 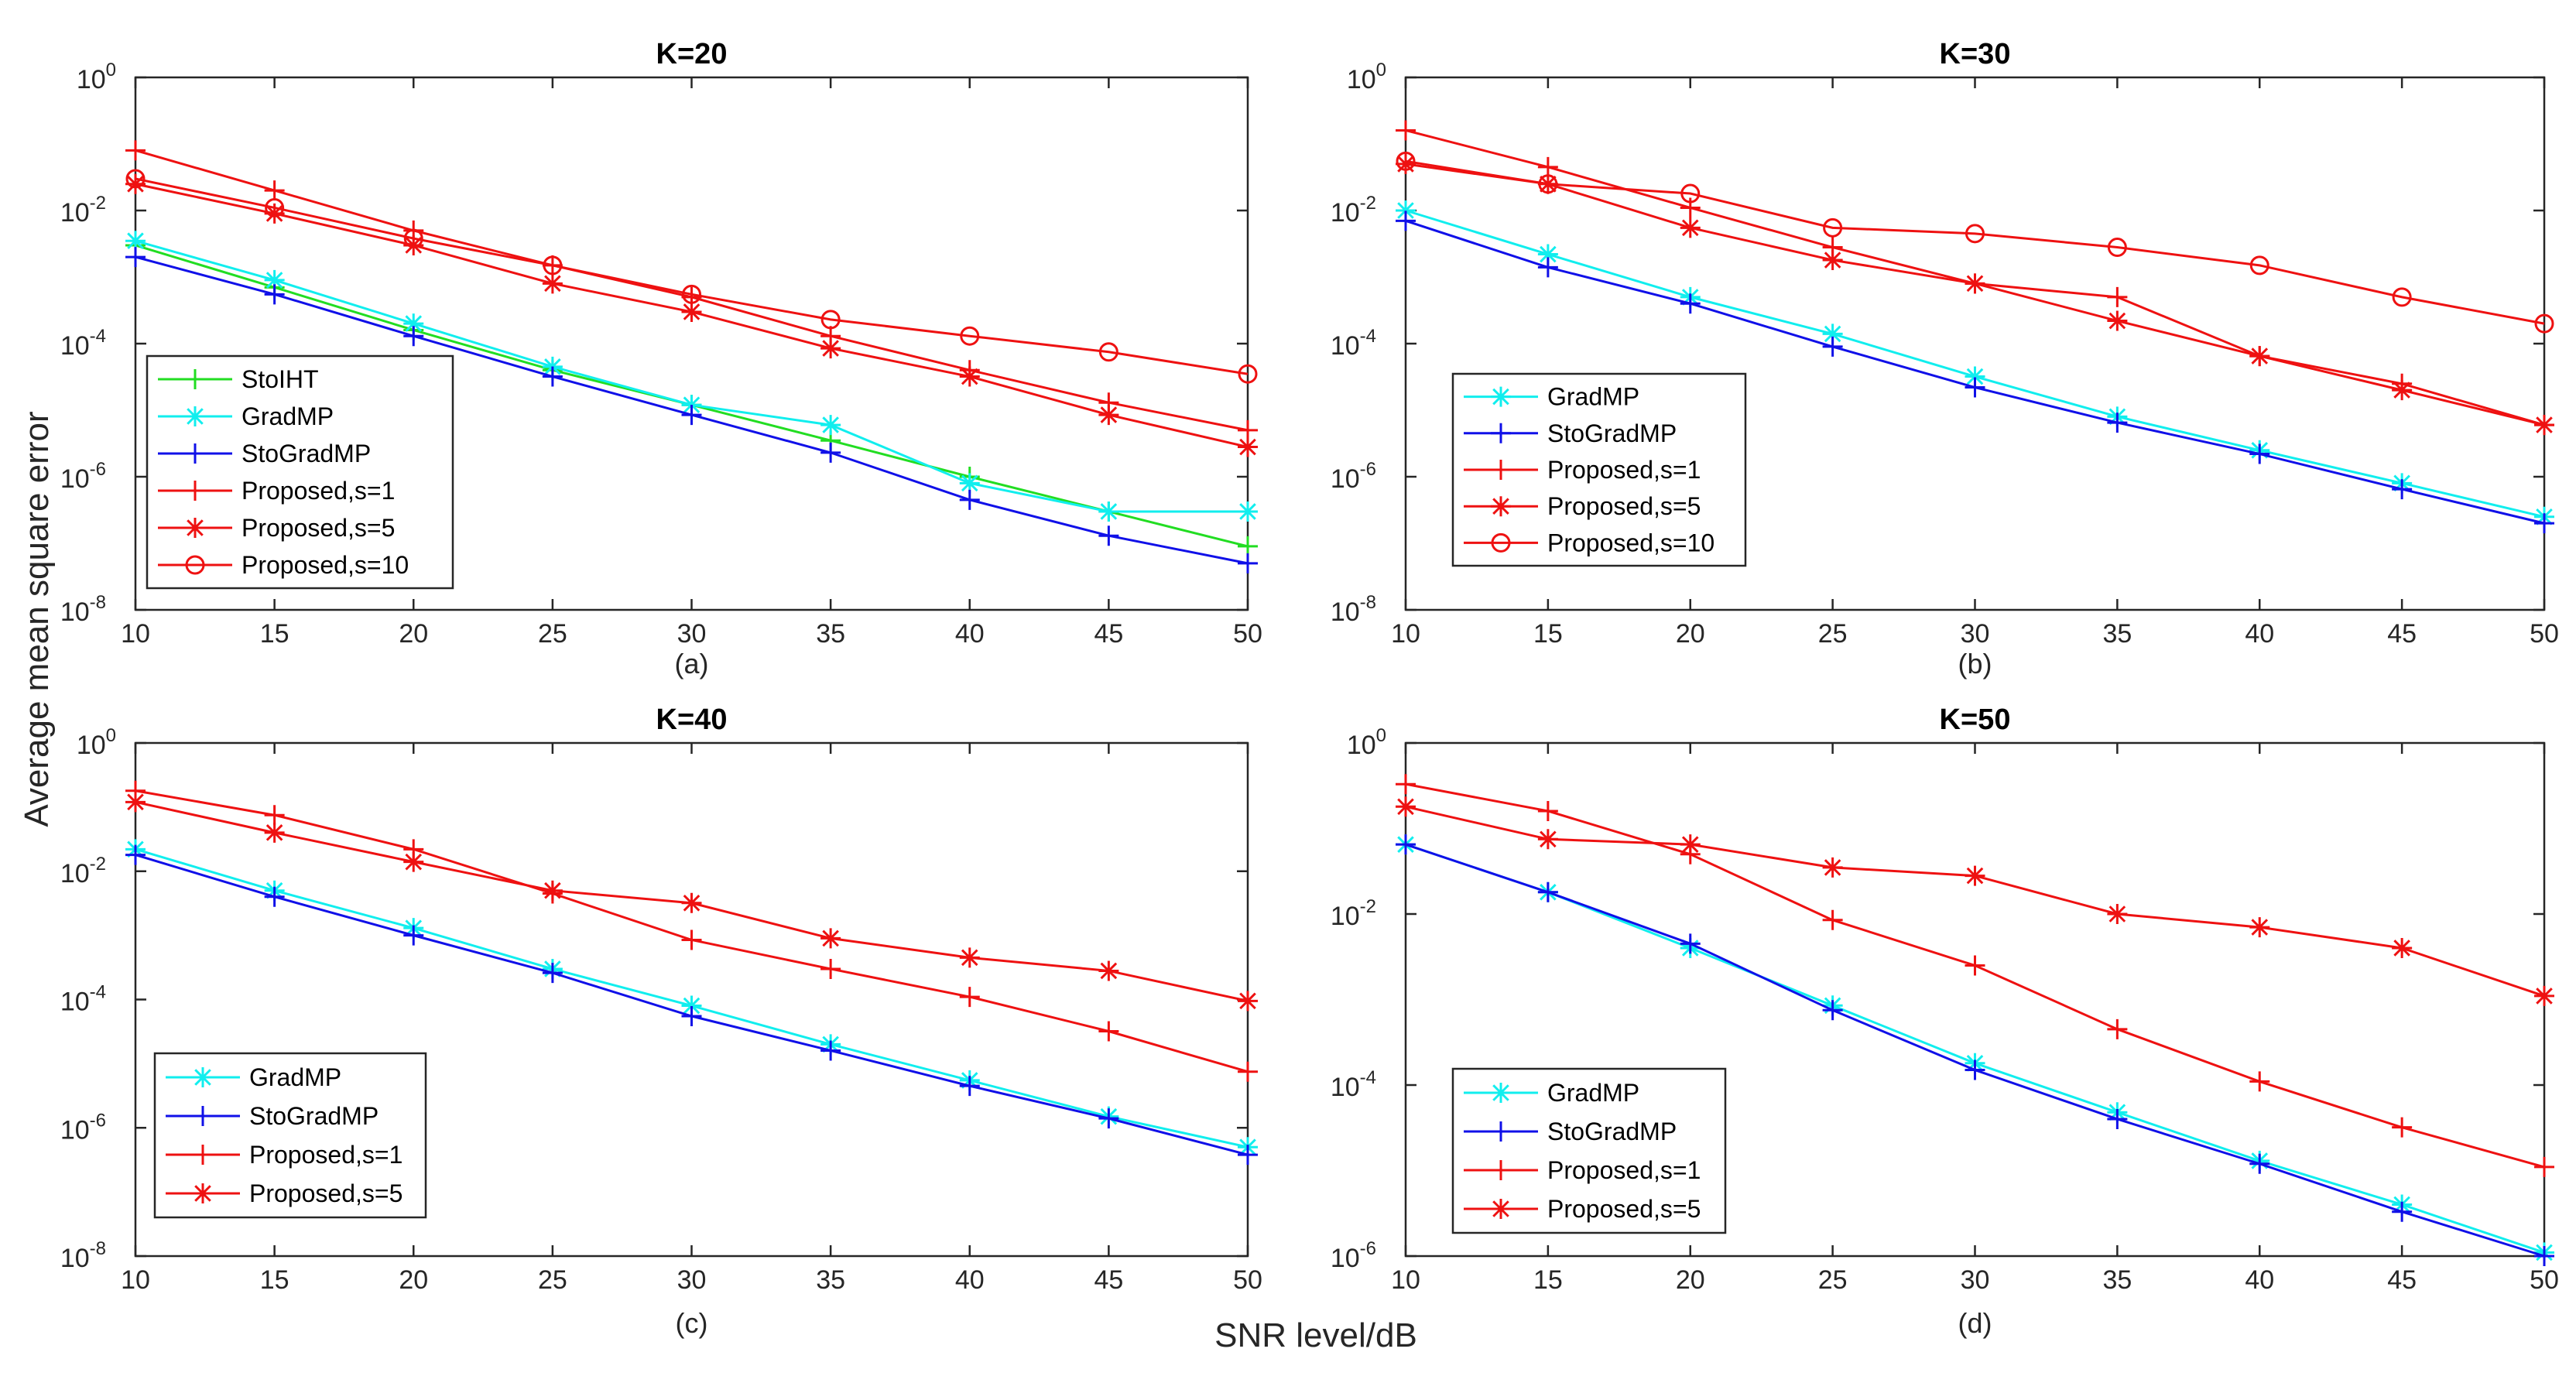 What do you see at coordinates (37, 619) in the screenshot?
I see `shared-y-axis-label: Average mean square error` at bounding box center [37, 619].